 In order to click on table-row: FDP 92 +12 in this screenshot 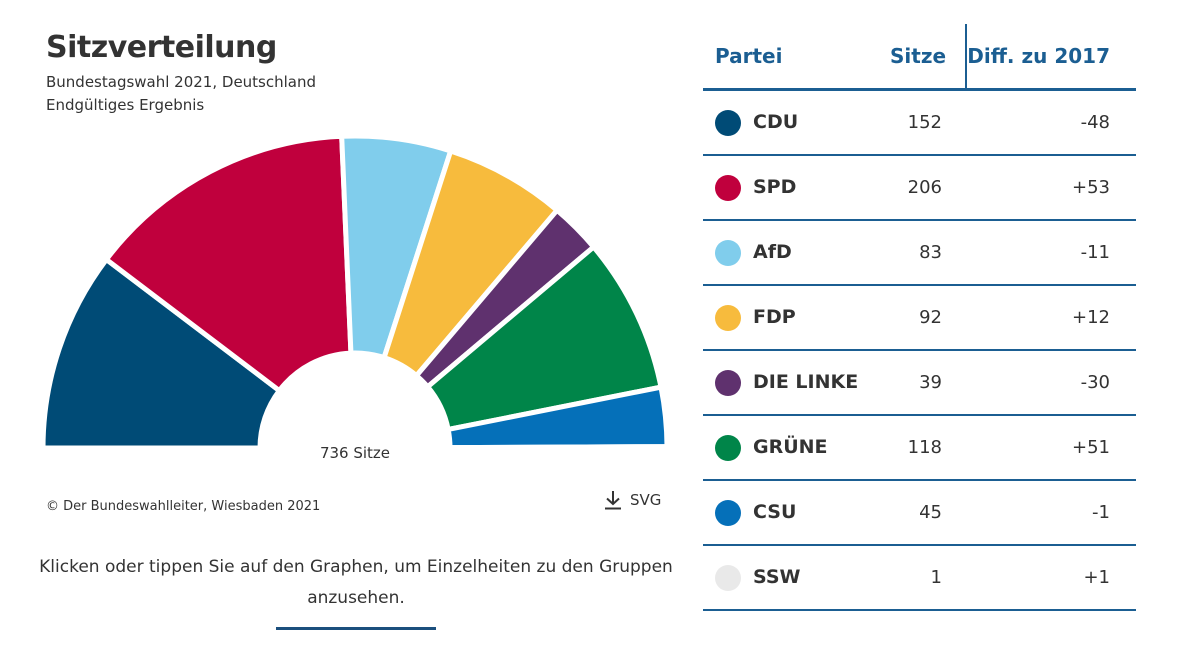, I will do `click(919, 318)`.